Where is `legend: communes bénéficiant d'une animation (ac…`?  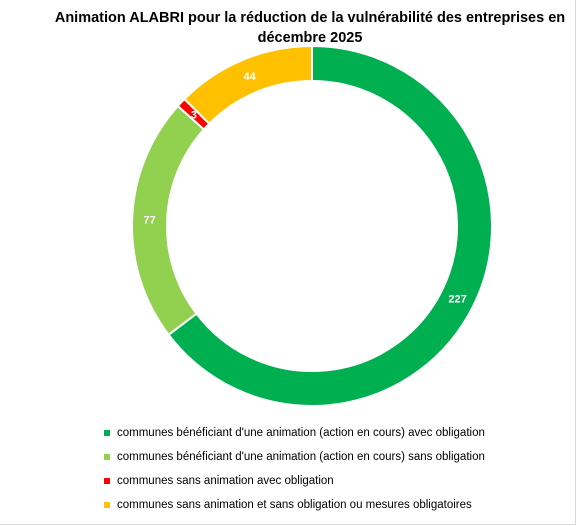
legend: communes bénéficiant d'une animation (ac… is located at coordinates (294, 474).